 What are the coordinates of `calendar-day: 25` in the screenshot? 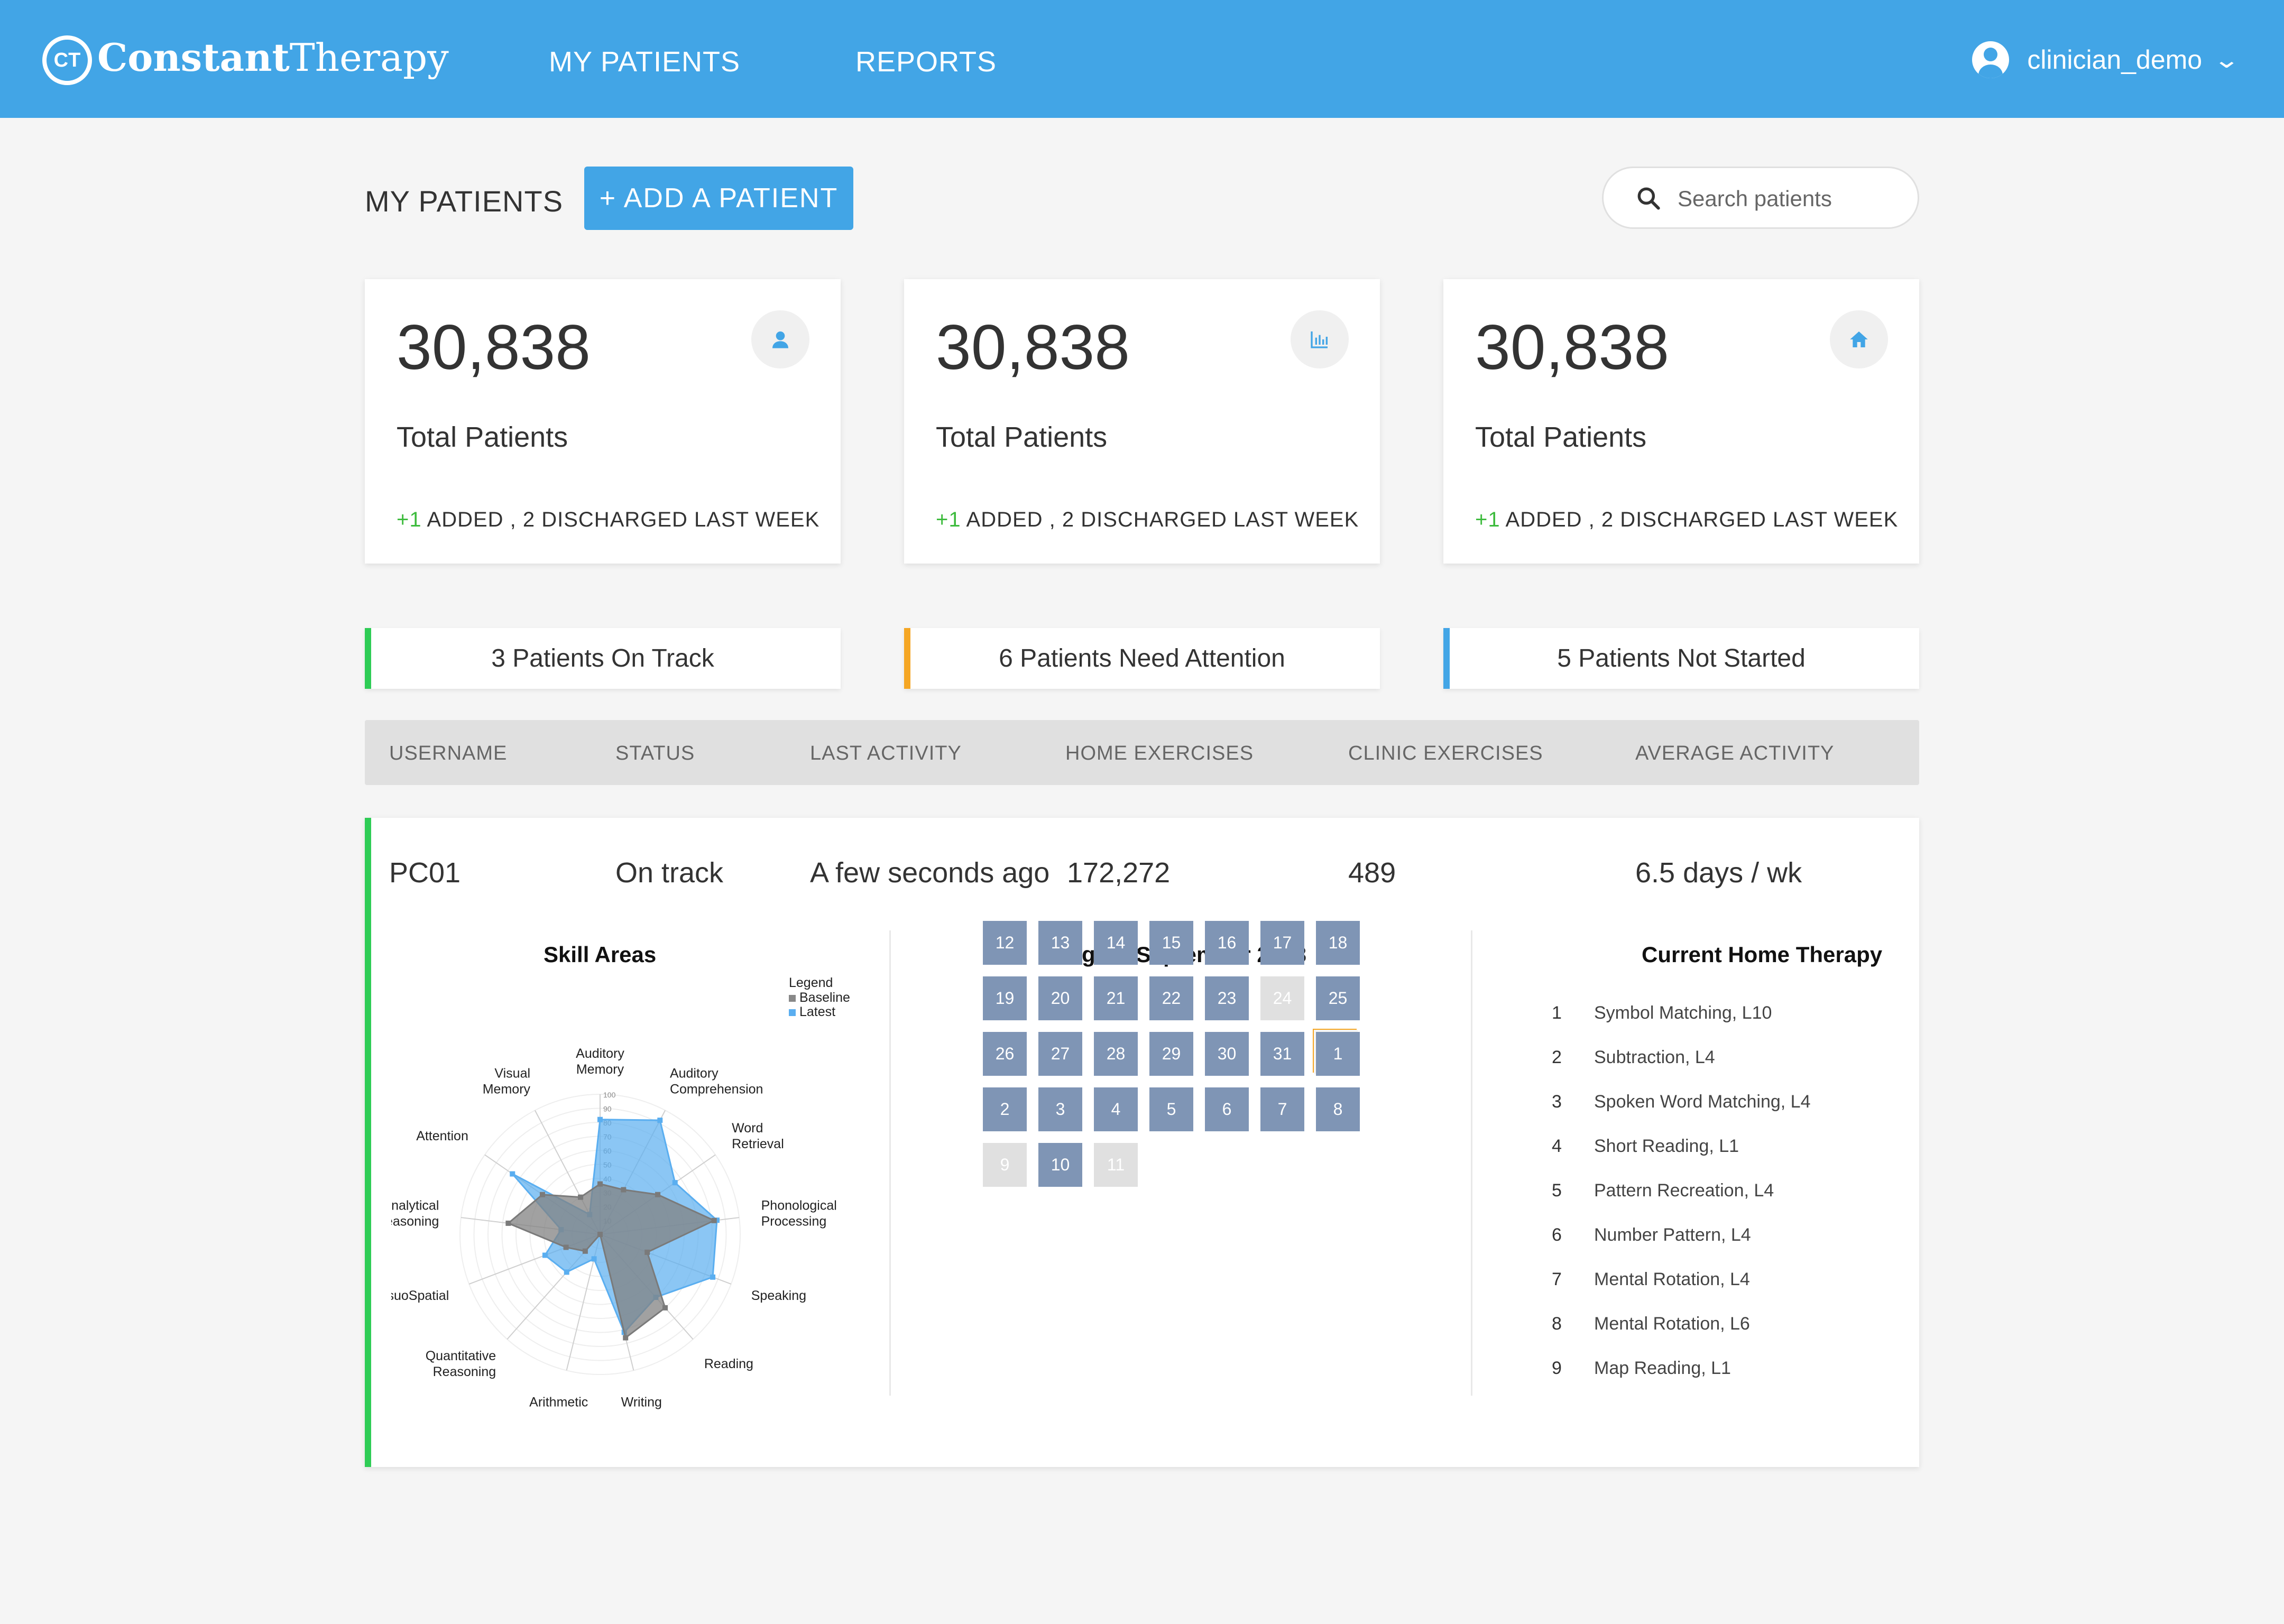 It's located at (1338, 998).